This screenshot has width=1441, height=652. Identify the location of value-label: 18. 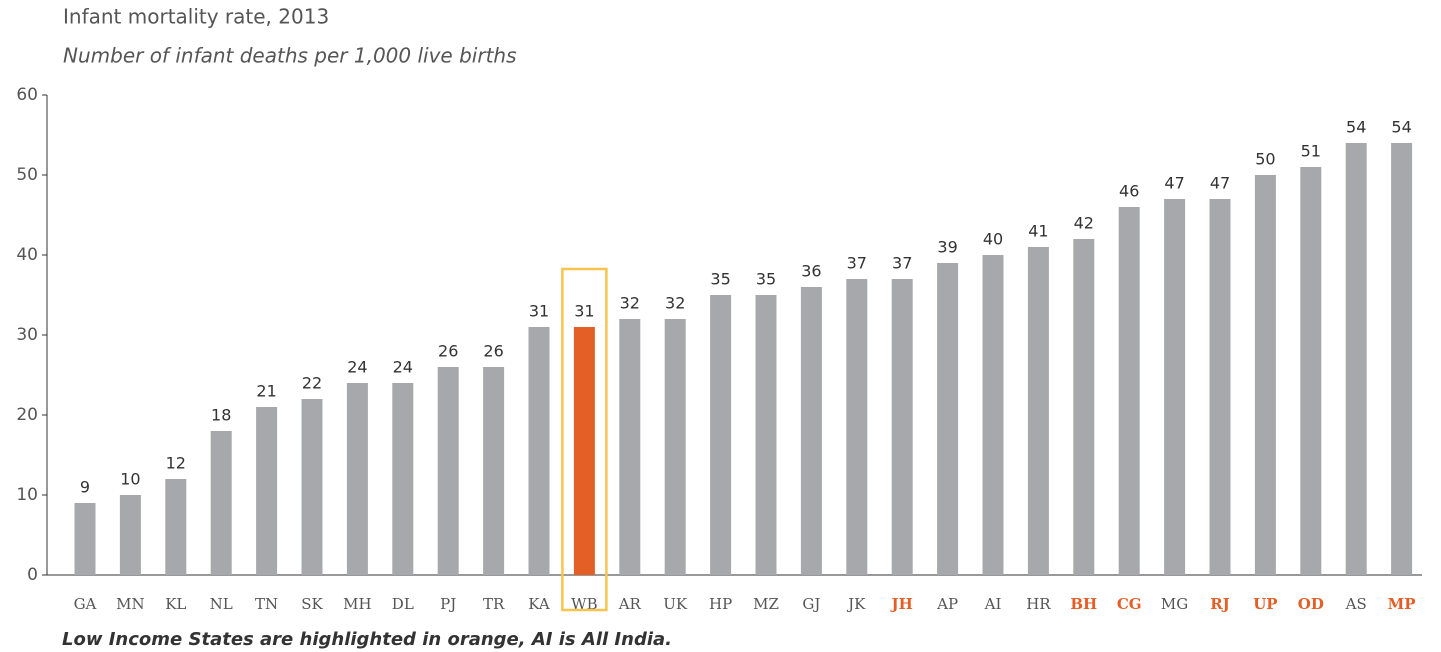
(221, 415).